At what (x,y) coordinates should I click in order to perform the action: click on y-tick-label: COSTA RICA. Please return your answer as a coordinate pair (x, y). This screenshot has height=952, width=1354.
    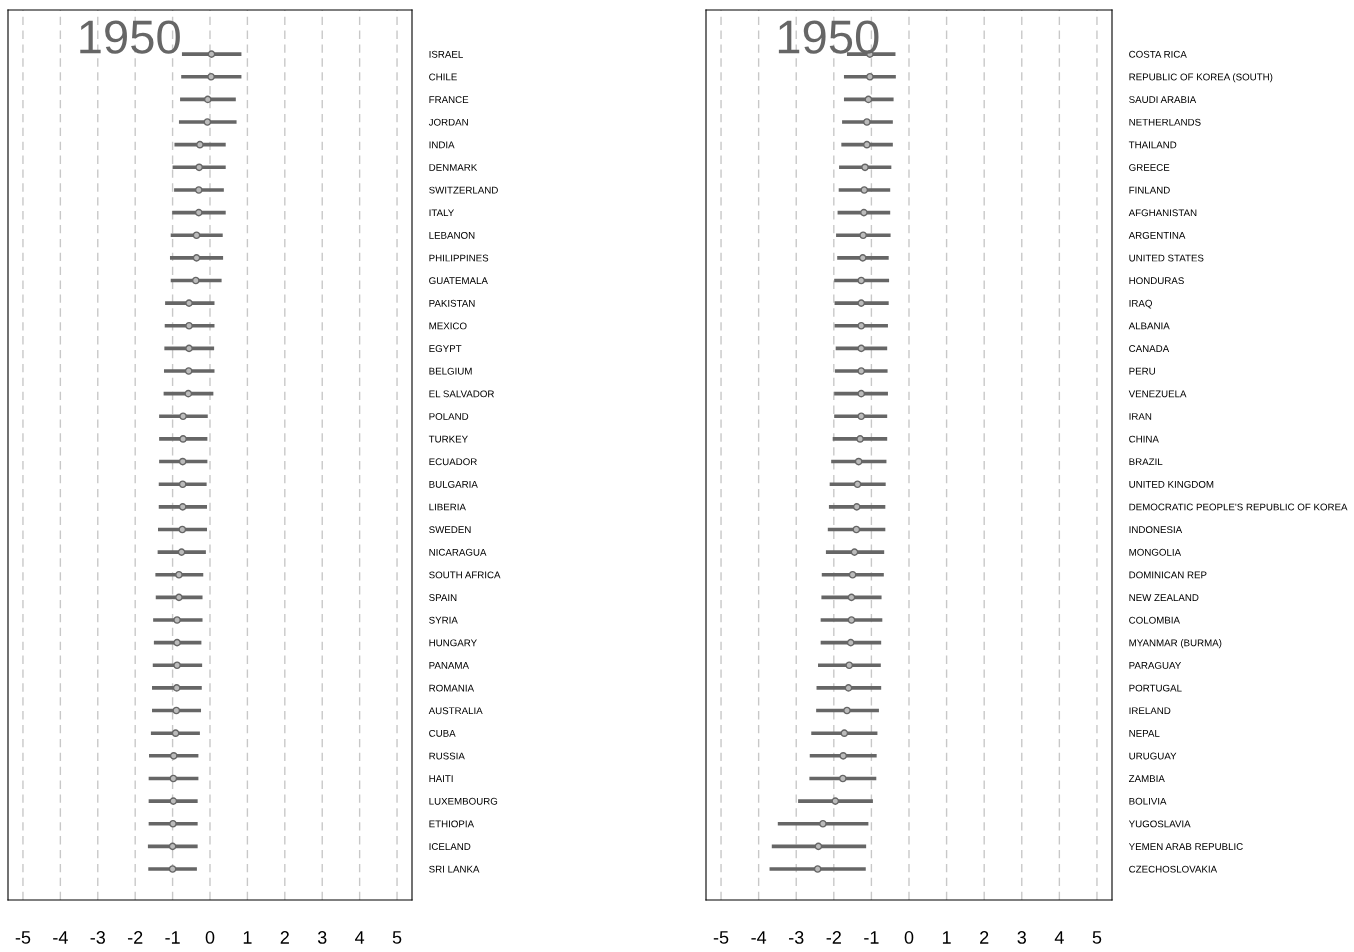
    Looking at the image, I should click on (1158, 54).